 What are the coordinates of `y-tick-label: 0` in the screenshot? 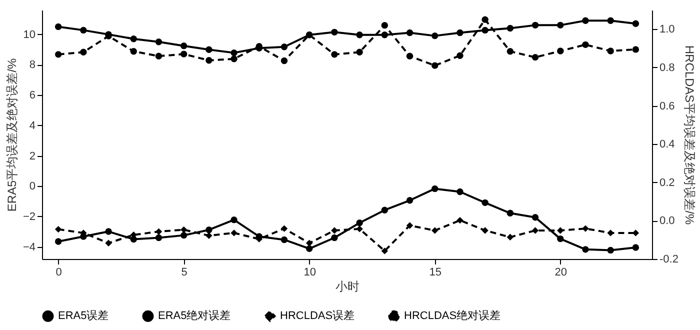 It's located at (32, 186).